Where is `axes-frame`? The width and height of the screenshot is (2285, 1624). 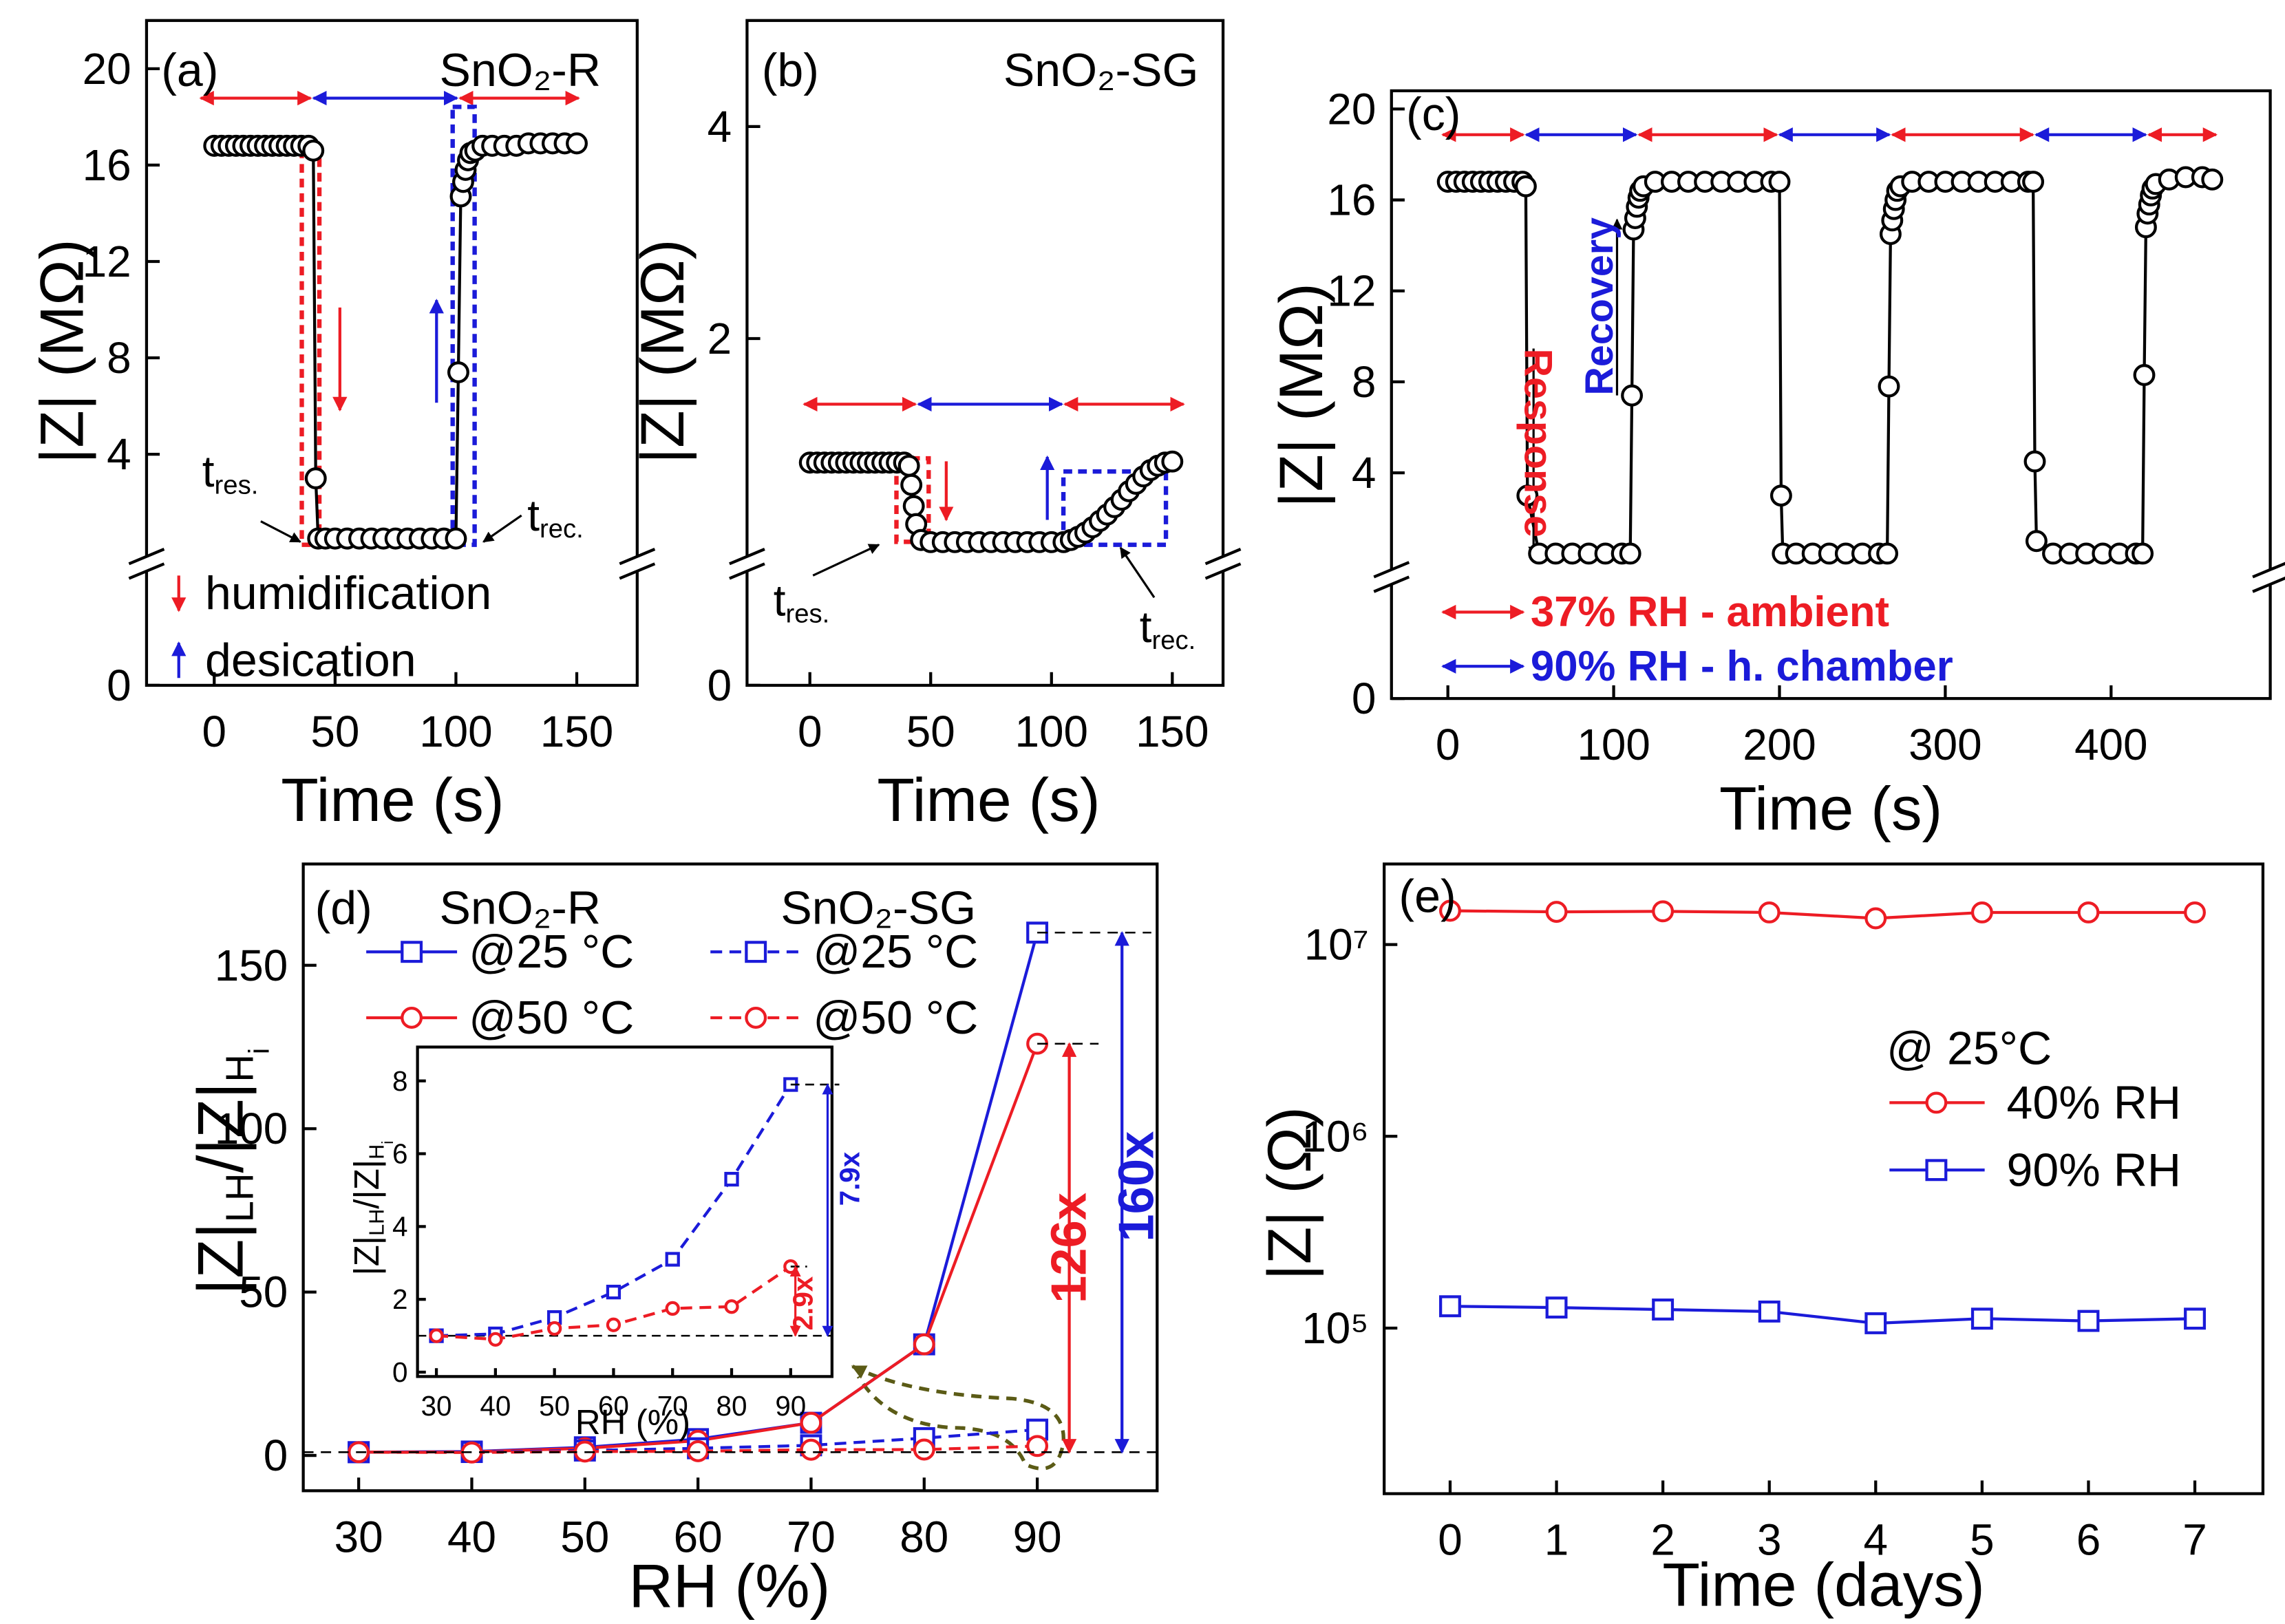
axes-frame is located at coordinates (392, 353).